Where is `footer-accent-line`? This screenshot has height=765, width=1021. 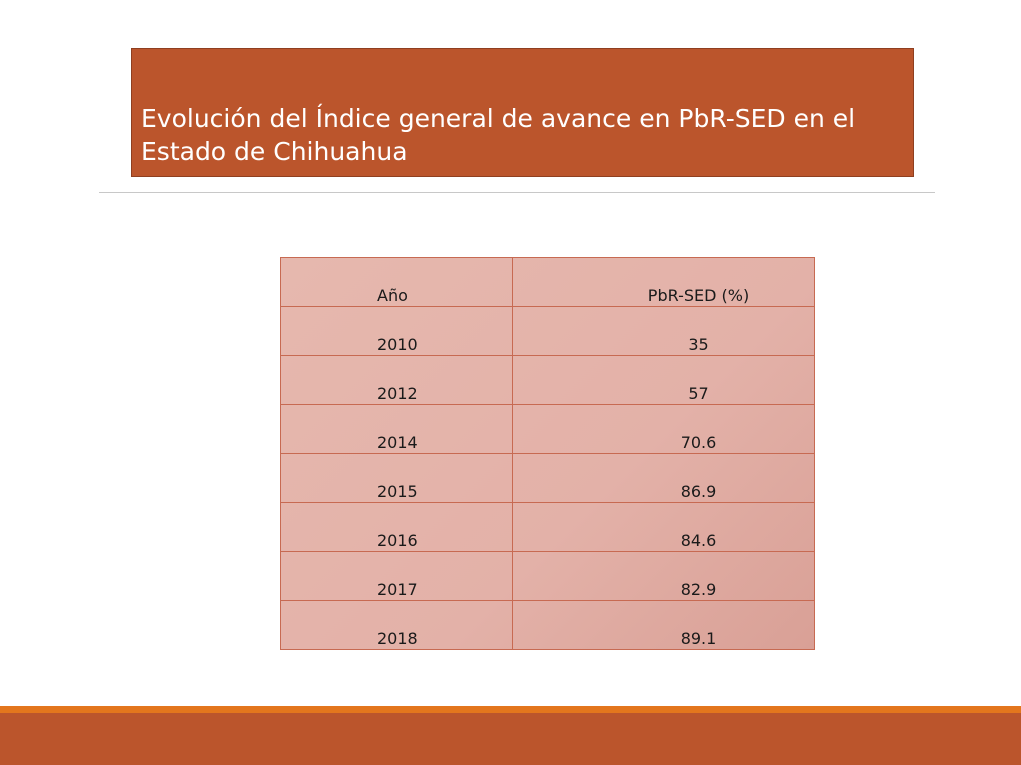
footer-accent-line is located at coordinates (510, 709).